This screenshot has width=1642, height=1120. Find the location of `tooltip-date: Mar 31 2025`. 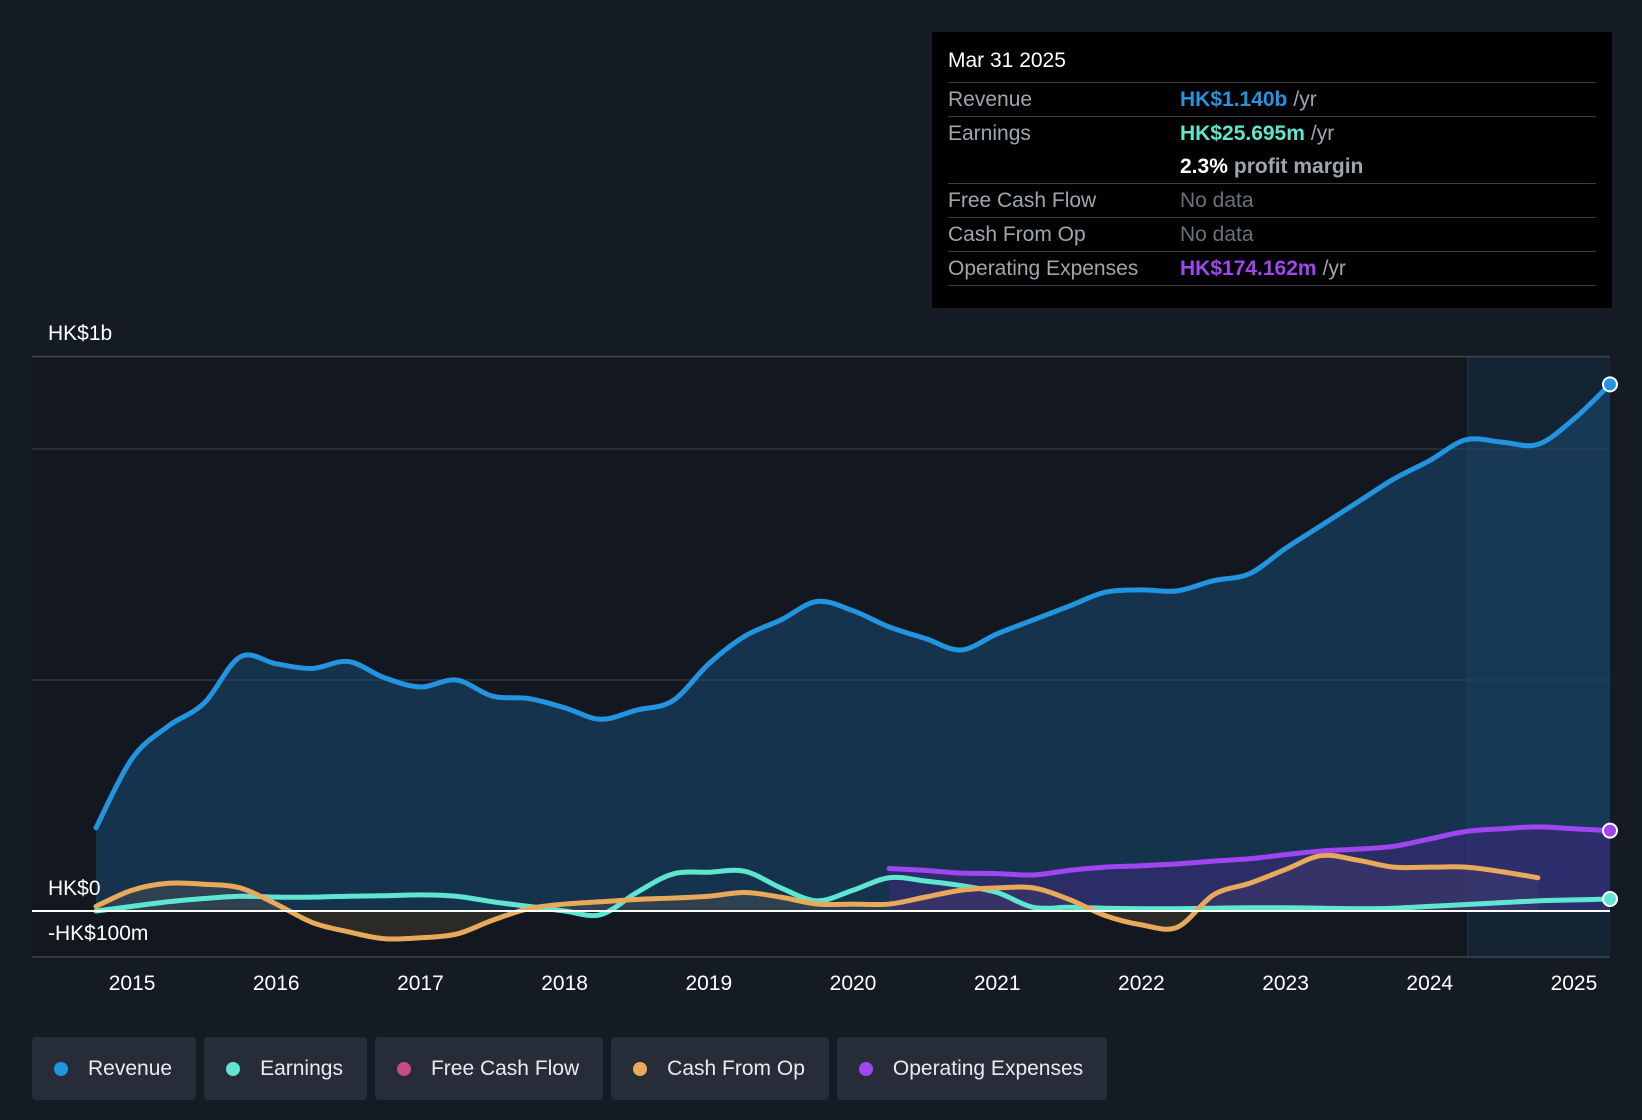

tooltip-date: Mar 31 2025 is located at coordinates (1007, 60).